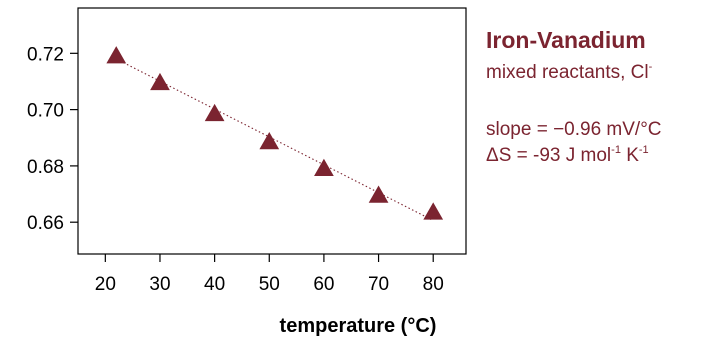  I want to click on y-tick-label: 0.70, so click(45, 111).